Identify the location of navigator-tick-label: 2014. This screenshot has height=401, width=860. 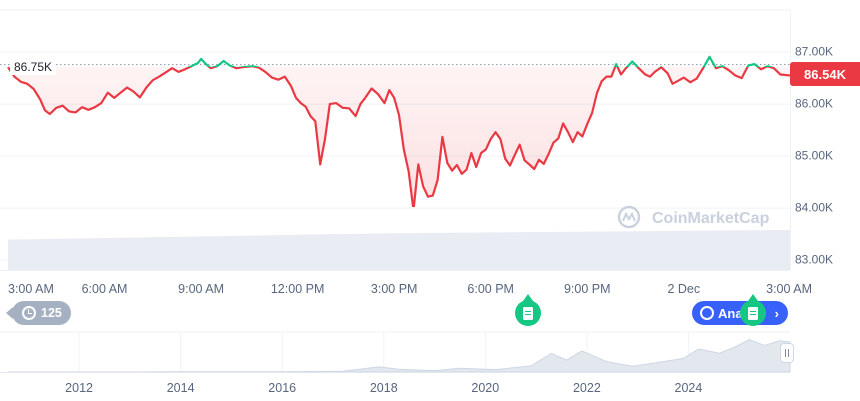
(181, 388).